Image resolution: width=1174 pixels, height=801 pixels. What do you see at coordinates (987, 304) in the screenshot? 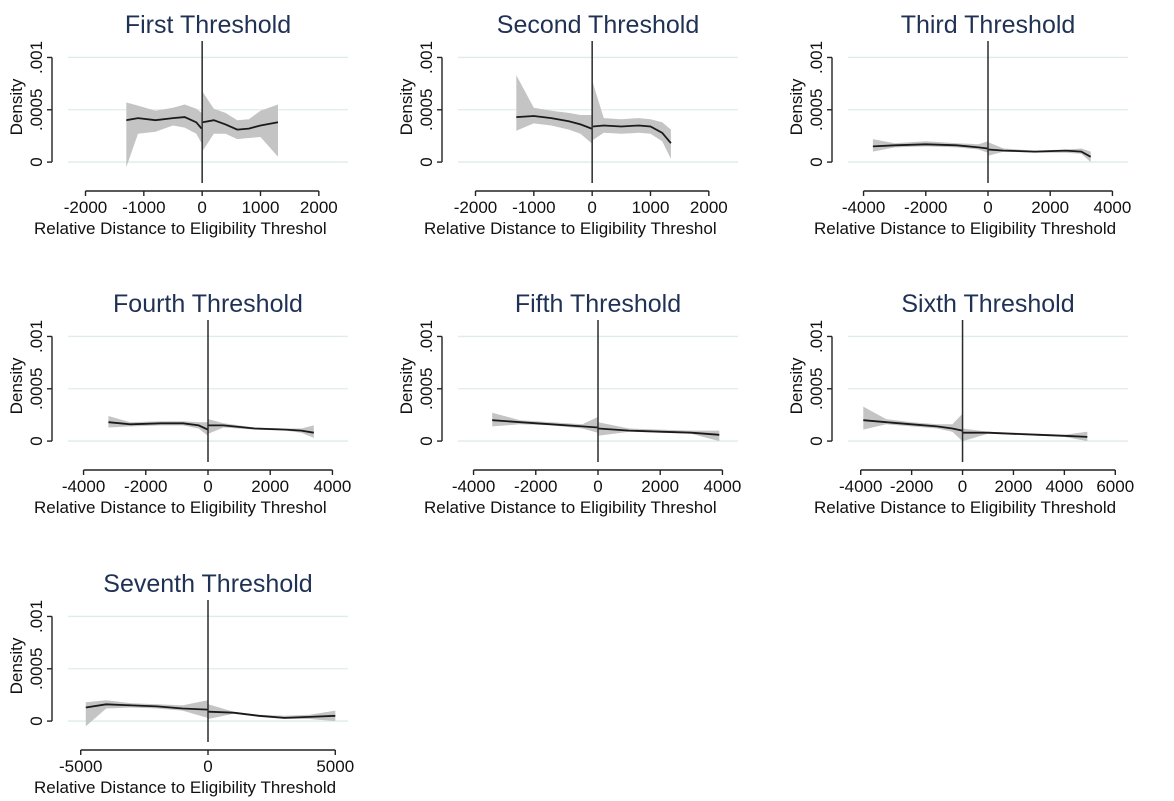
I see `chart-title: Sixth Threshold` at bounding box center [987, 304].